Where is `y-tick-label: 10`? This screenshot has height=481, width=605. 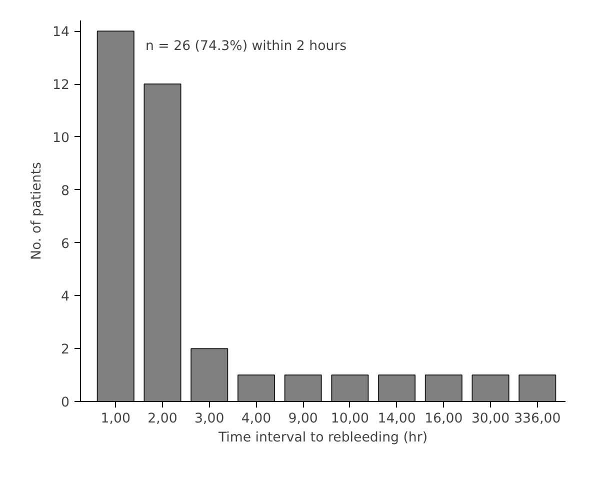
y-tick-label: 10 is located at coordinates (61, 138).